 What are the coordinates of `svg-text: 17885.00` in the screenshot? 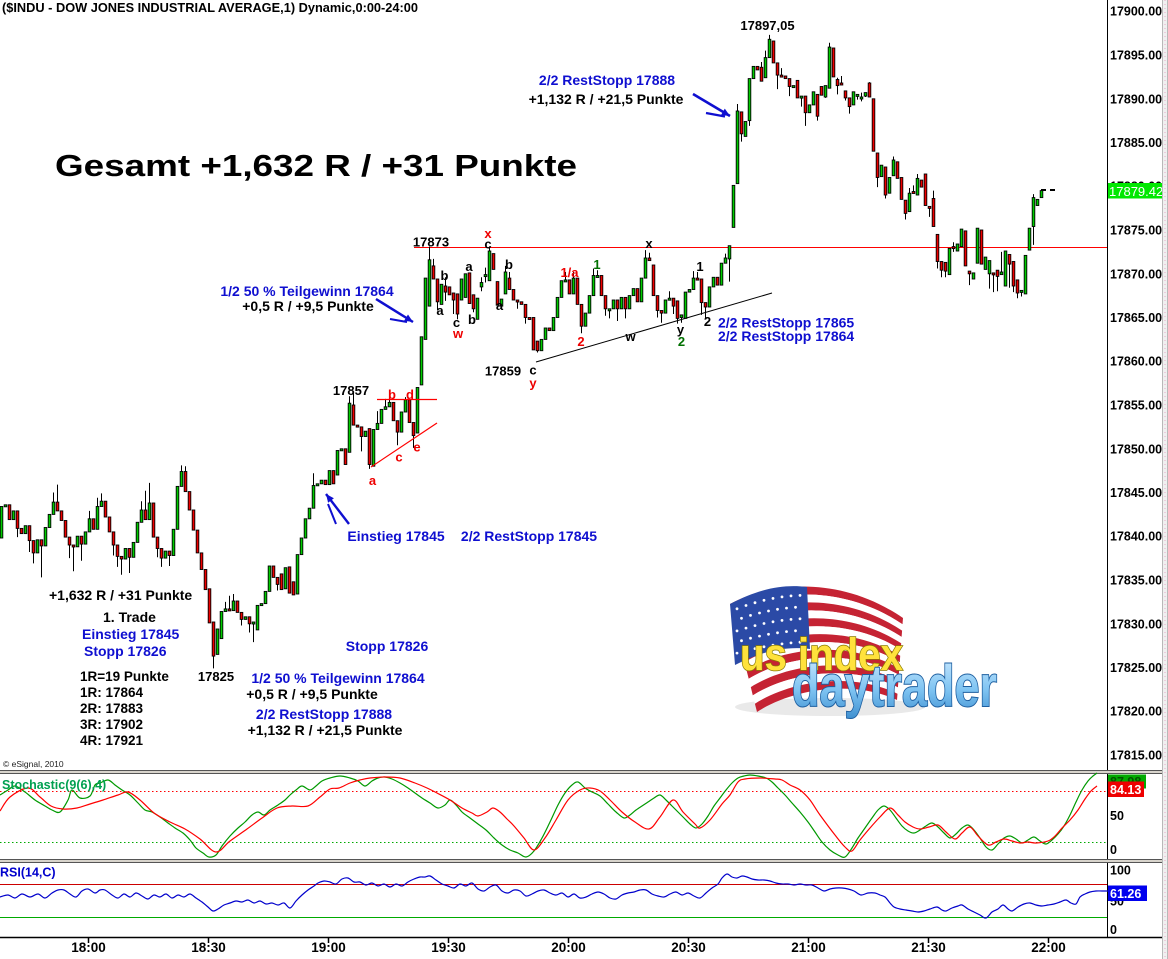 It's located at (1136, 143).